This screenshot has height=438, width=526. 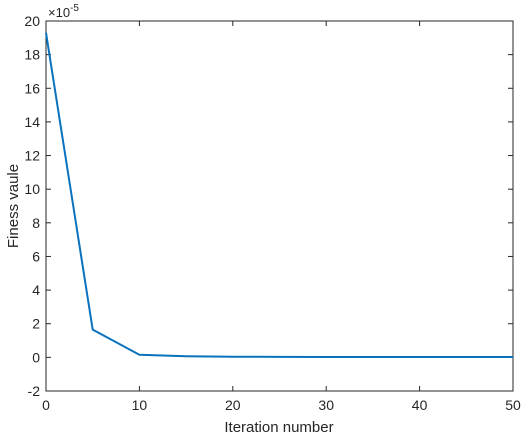 What do you see at coordinates (46, 405) in the screenshot?
I see `x-tick-label: 0` at bounding box center [46, 405].